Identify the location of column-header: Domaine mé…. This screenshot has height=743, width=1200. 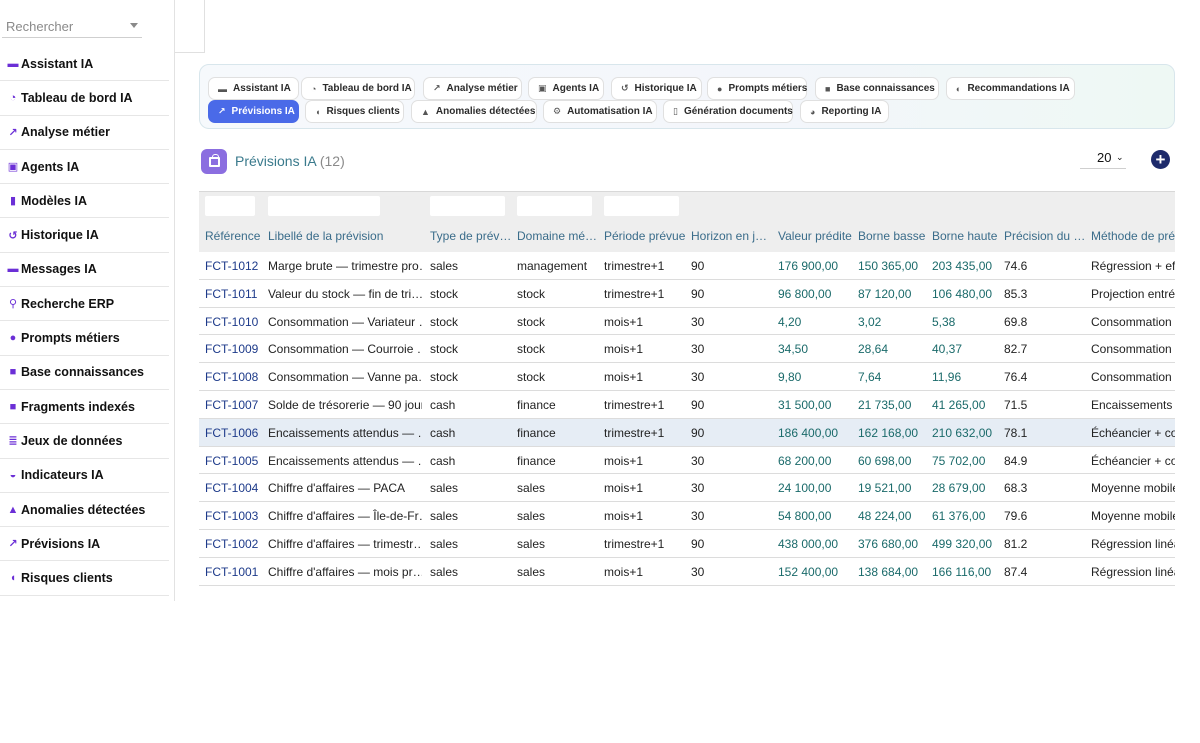
(557, 236).